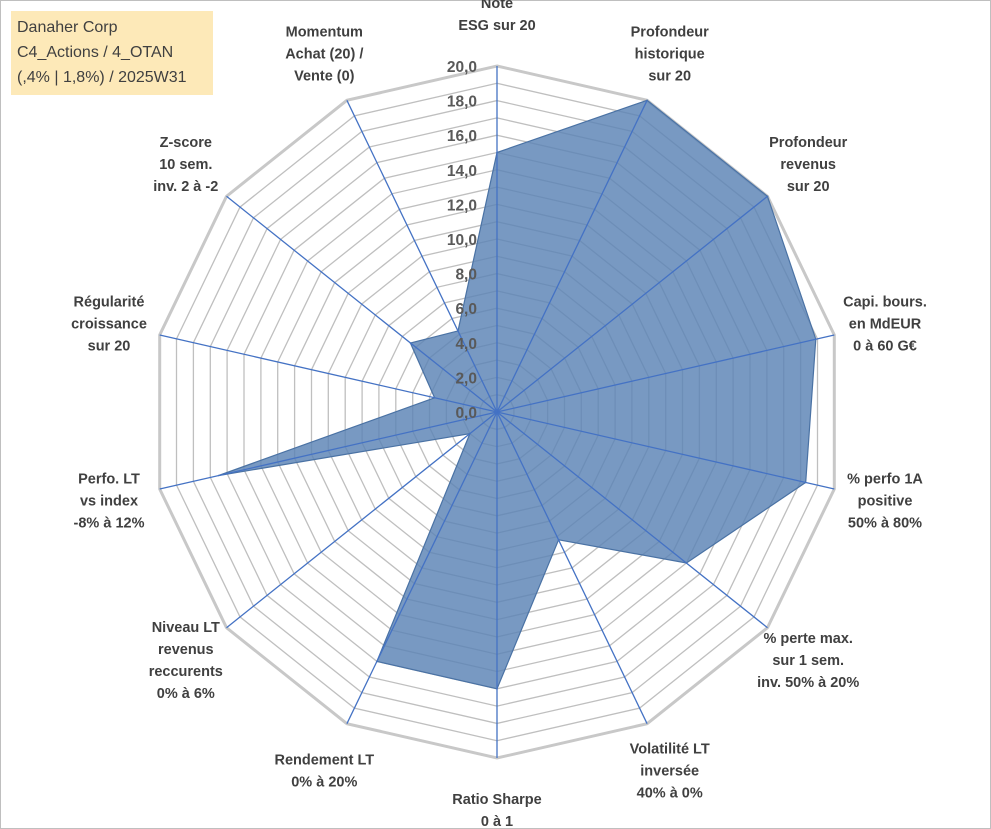 Image resolution: width=991 pixels, height=829 pixels. Describe the element at coordinates (466, 344) in the screenshot. I see `tick-label: 4,0` at that location.